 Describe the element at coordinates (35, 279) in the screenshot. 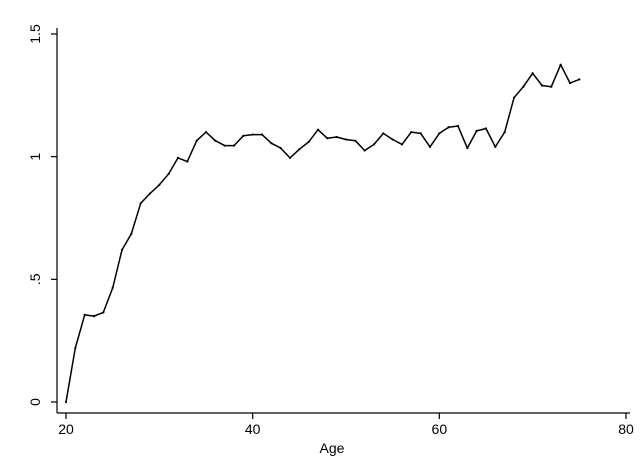

I see `y-tick-label: .5` at that location.